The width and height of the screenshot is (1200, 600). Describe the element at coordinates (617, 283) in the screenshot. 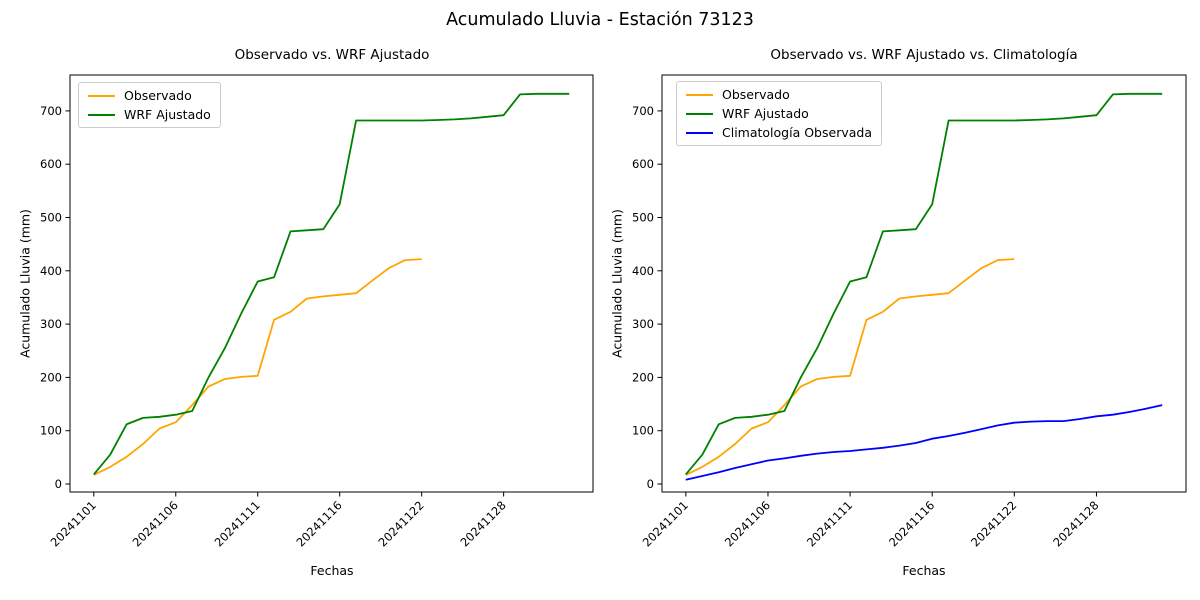

I see `right-y-axis-label: Acumulado Lluvia (mm)` at that location.